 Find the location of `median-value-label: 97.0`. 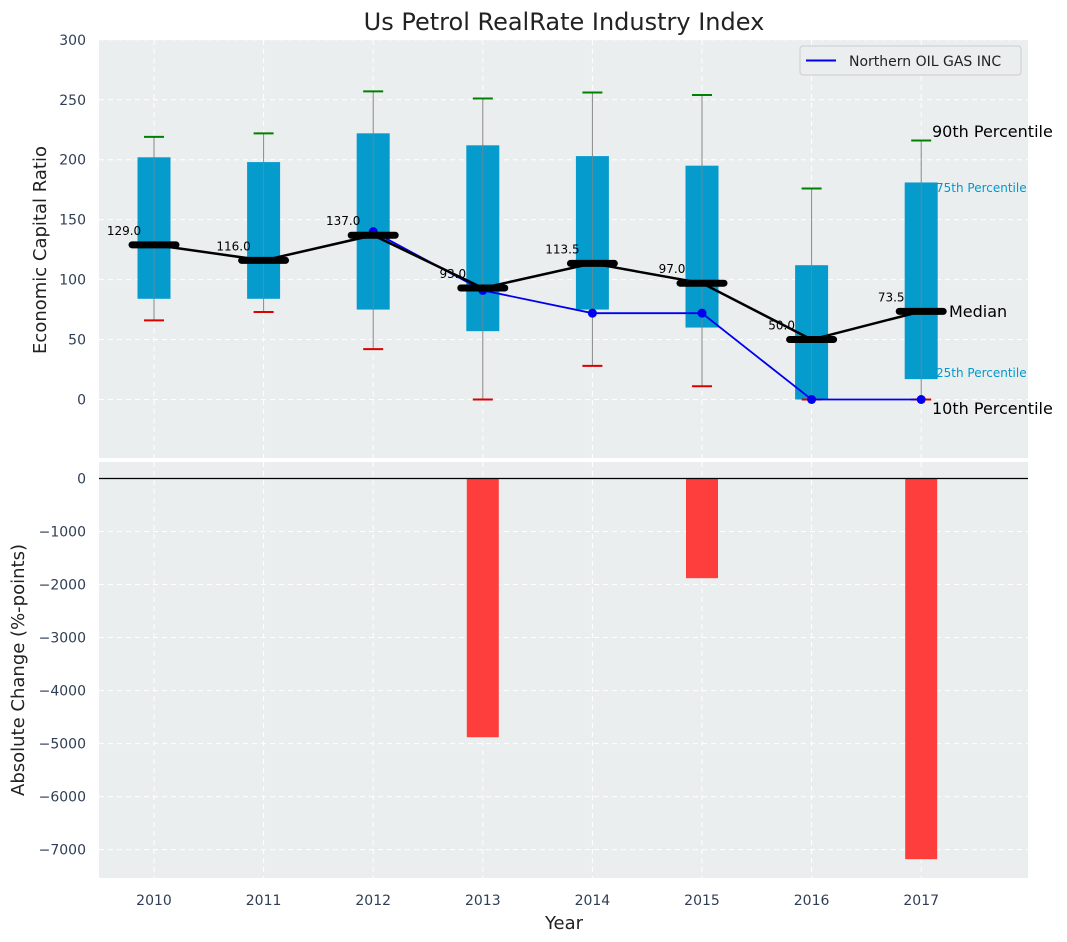

median-value-label: 97.0 is located at coordinates (672, 269).